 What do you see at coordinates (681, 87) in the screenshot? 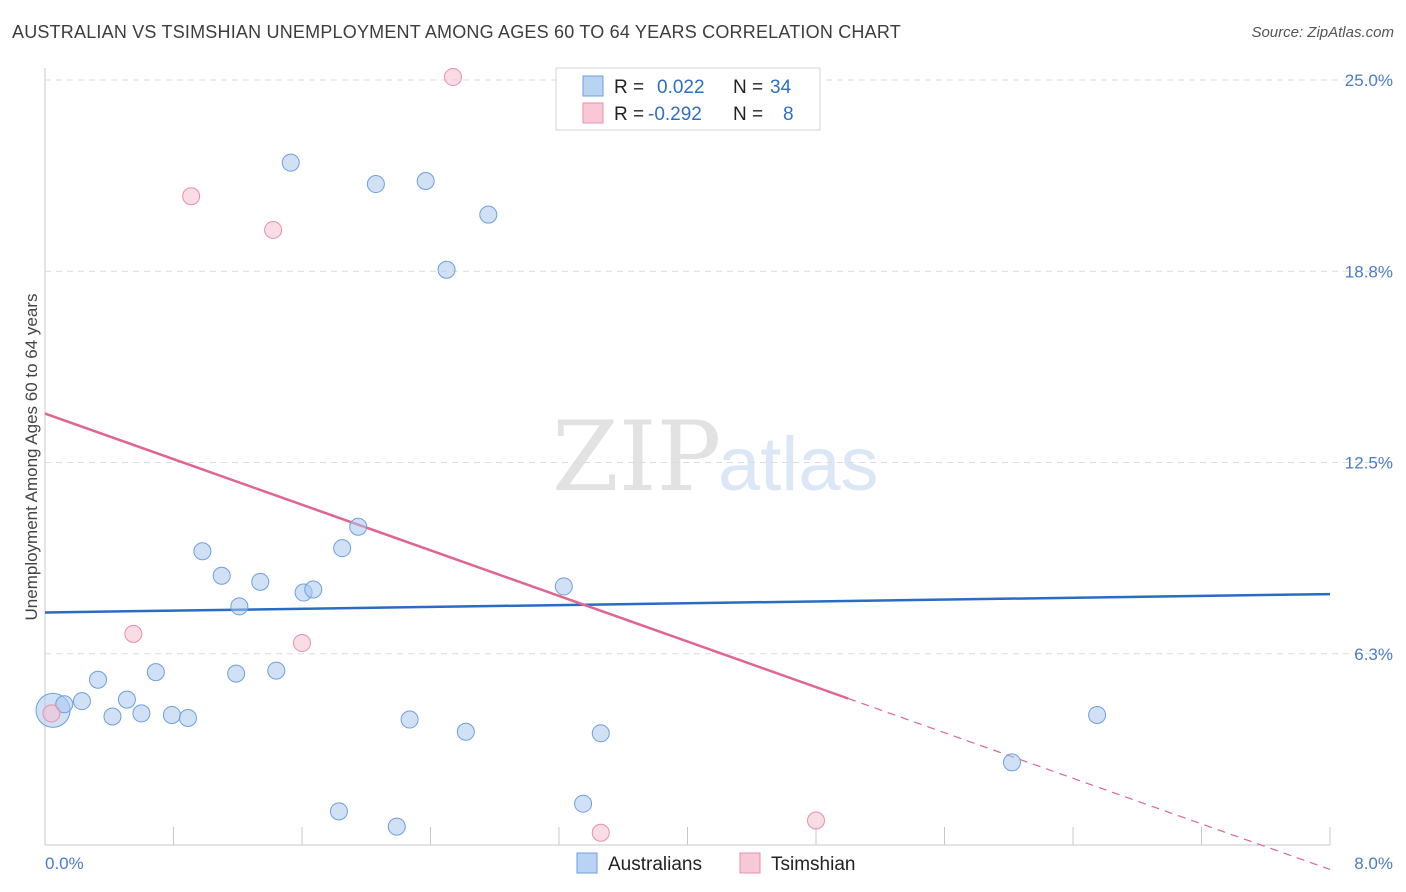
I see `legend-r-value-australians: 0.022` at bounding box center [681, 87].